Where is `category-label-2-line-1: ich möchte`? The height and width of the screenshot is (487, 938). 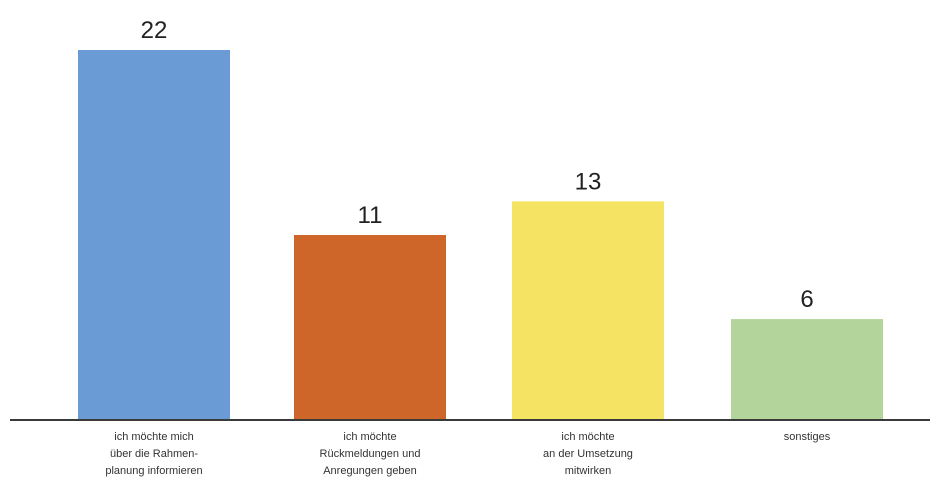
category-label-2-line-1: ich möchte is located at coordinates (369, 437).